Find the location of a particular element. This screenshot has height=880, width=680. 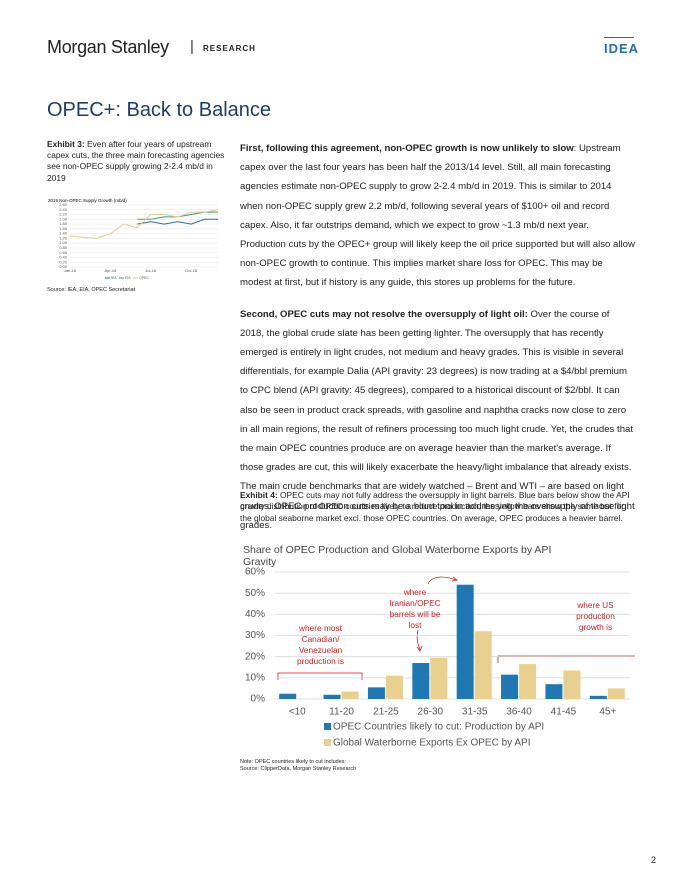

y-tick-label: 1.60 is located at coordinates (63, 228).